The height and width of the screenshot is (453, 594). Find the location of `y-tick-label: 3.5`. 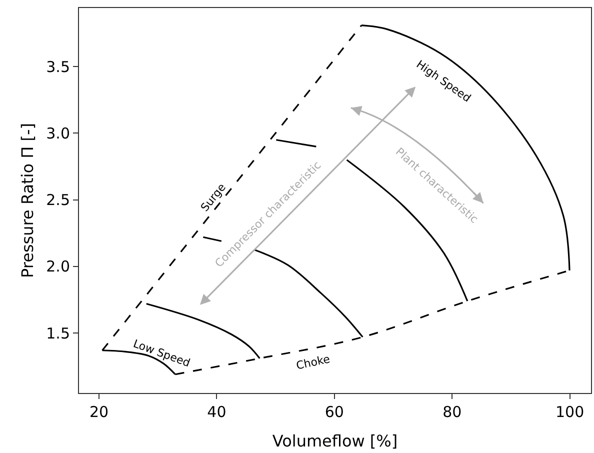

y-tick-label: 3.5 is located at coordinates (58, 67).